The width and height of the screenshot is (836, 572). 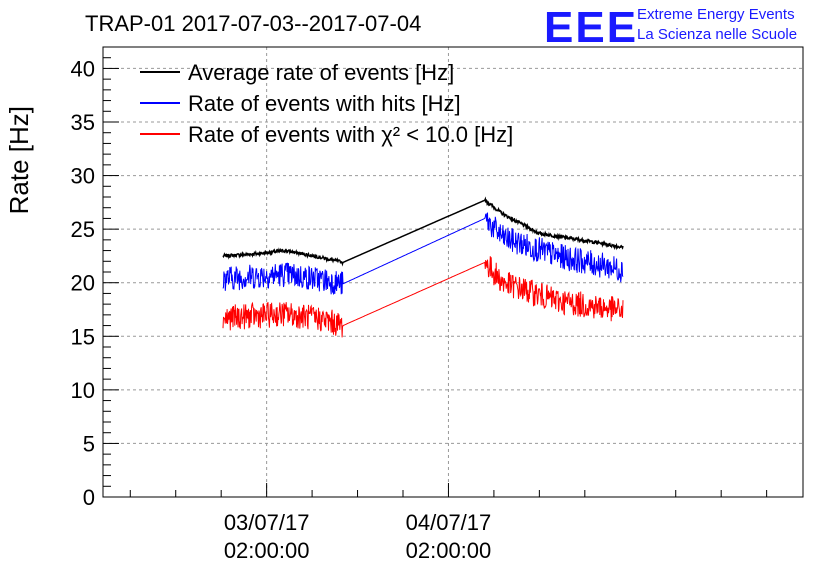 What do you see at coordinates (253, 23) in the screenshot?
I see `chart-title: TRAP-01 2017-07-03--2017-07-04` at bounding box center [253, 23].